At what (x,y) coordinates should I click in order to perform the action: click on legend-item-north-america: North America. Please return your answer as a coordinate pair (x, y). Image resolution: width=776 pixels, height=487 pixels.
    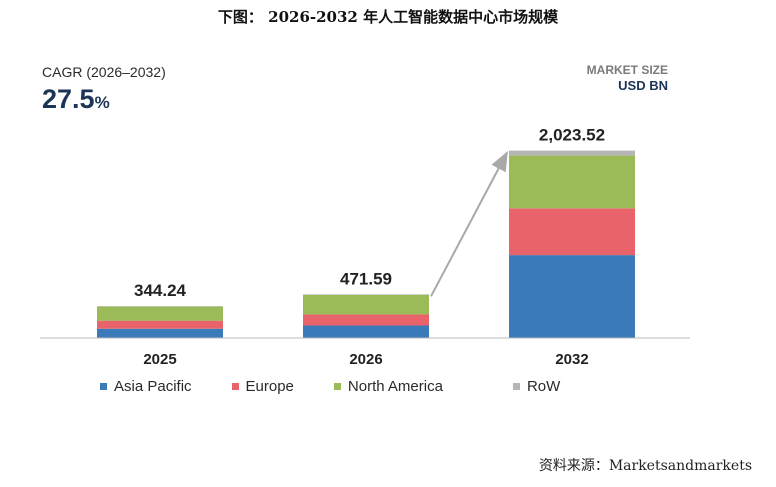
    Looking at the image, I should click on (388, 386).